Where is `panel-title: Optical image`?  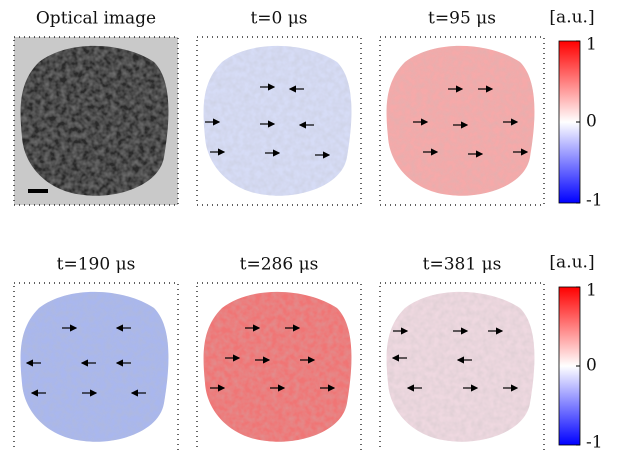
panel-title: Optical image is located at coordinates (96, 19).